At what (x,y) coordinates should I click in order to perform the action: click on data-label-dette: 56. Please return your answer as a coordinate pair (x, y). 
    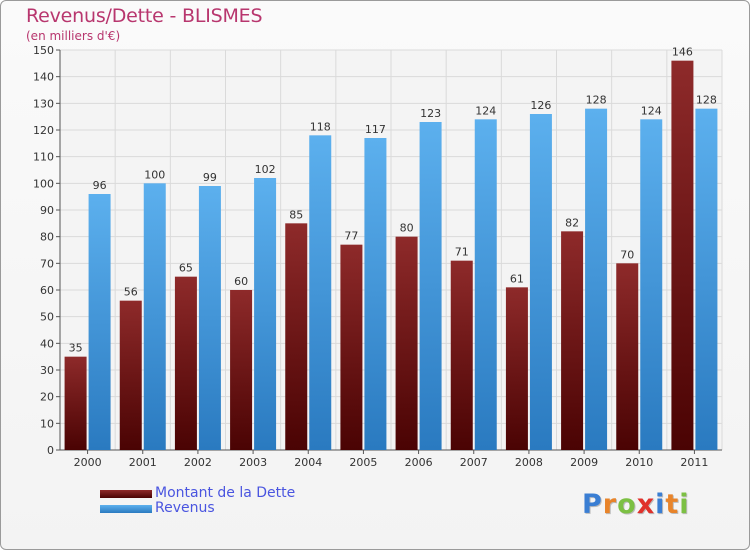
    Looking at the image, I should click on (131, 292).